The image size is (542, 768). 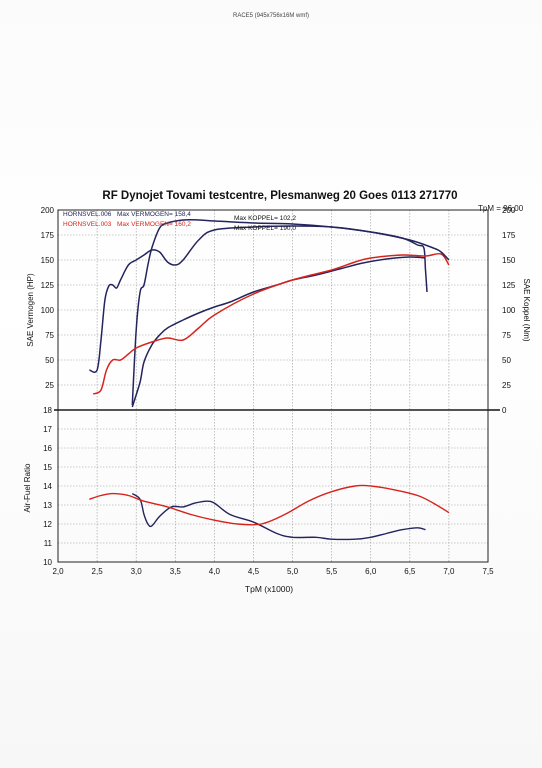 What do you see at coordinates (48, 210) in the screenshot?
I see `y-tick-label: 200` at bounding box center [48, 210].